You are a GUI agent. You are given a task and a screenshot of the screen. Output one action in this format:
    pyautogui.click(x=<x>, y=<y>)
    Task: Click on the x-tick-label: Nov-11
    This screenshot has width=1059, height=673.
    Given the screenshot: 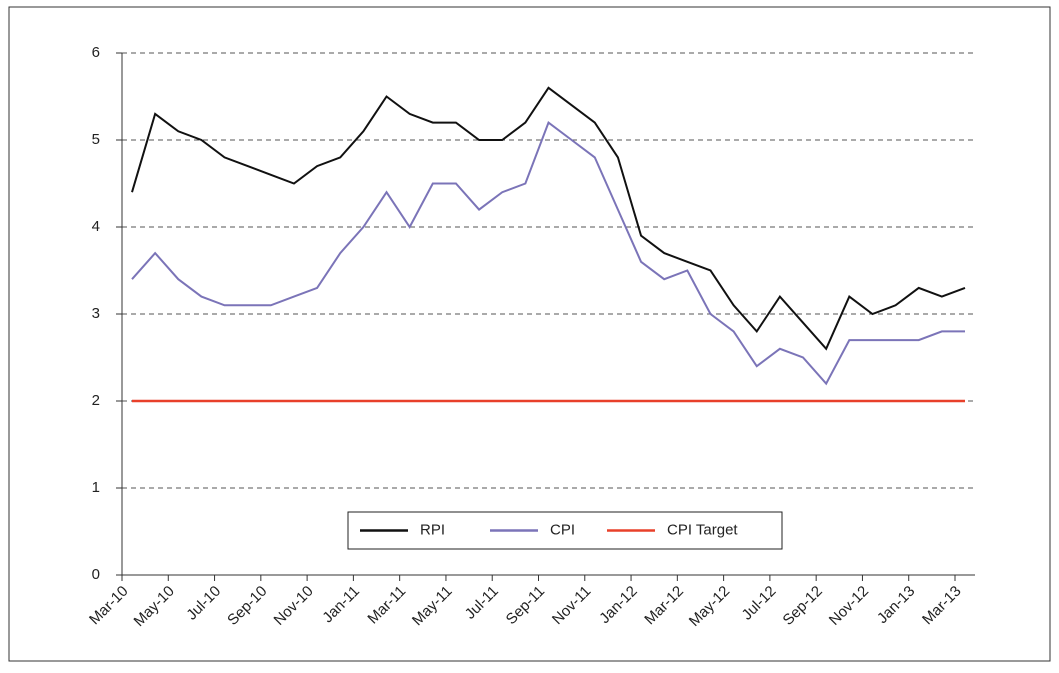 What is the action you would take?
    pyautogui.click(x=571, y=605)
    